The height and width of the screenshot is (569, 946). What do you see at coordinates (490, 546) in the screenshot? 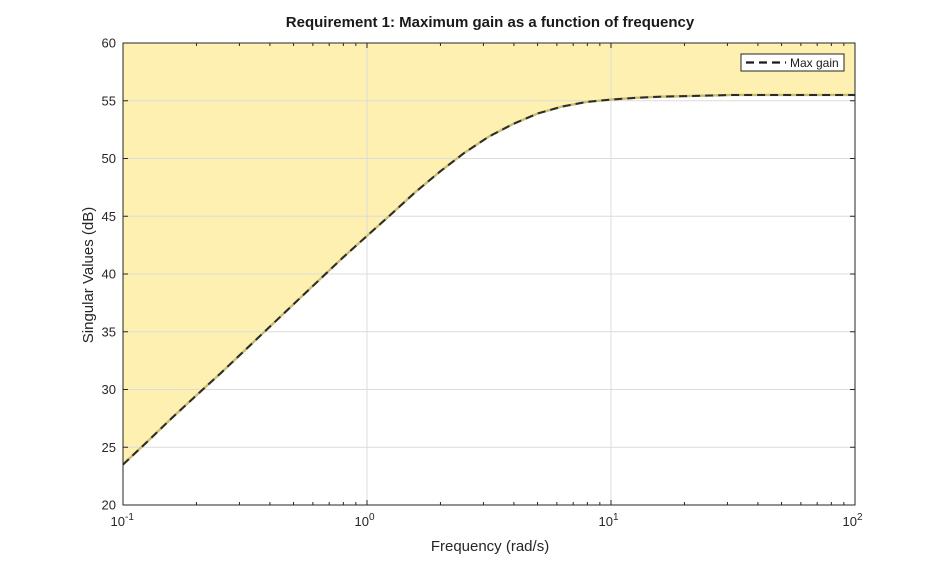
I see `x-axis-label: Frequency (rad/s)` at bounding box center [490, 546].